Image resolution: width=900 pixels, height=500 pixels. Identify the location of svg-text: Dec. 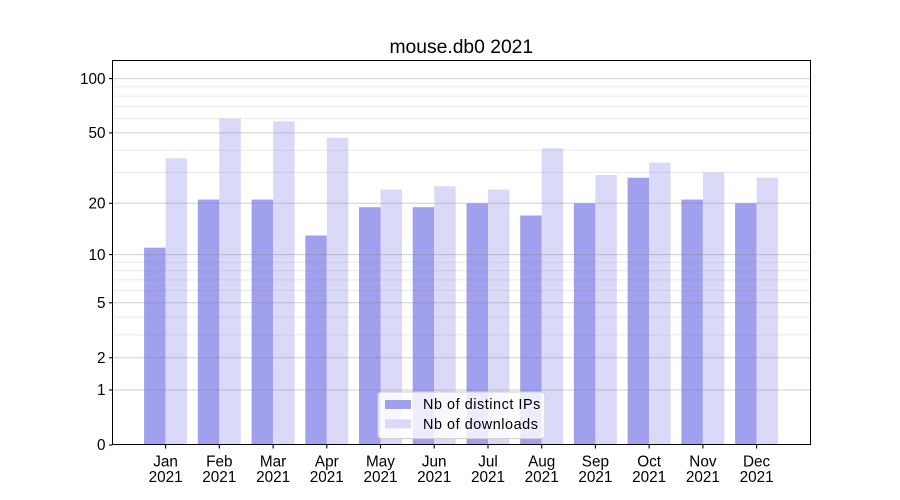
(757, 462).